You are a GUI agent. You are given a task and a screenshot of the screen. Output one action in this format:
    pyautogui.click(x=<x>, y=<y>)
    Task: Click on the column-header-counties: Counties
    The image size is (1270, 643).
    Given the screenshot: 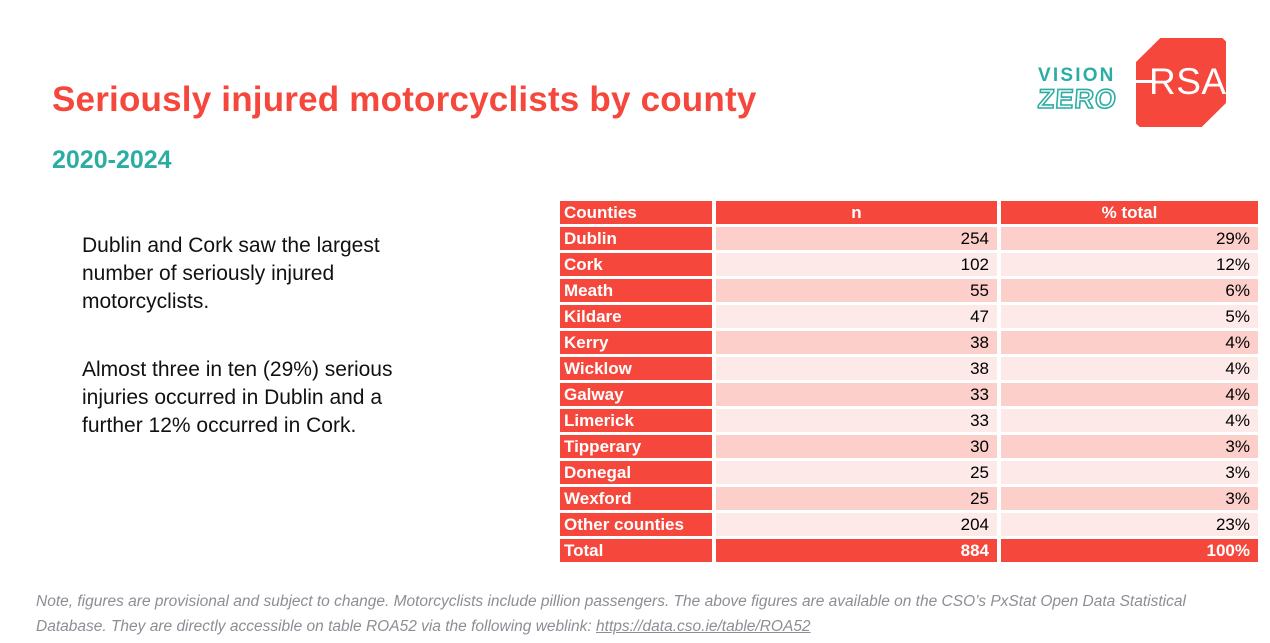 What is the action you would take?
    pyautogui.click(x=636, y=212)
    